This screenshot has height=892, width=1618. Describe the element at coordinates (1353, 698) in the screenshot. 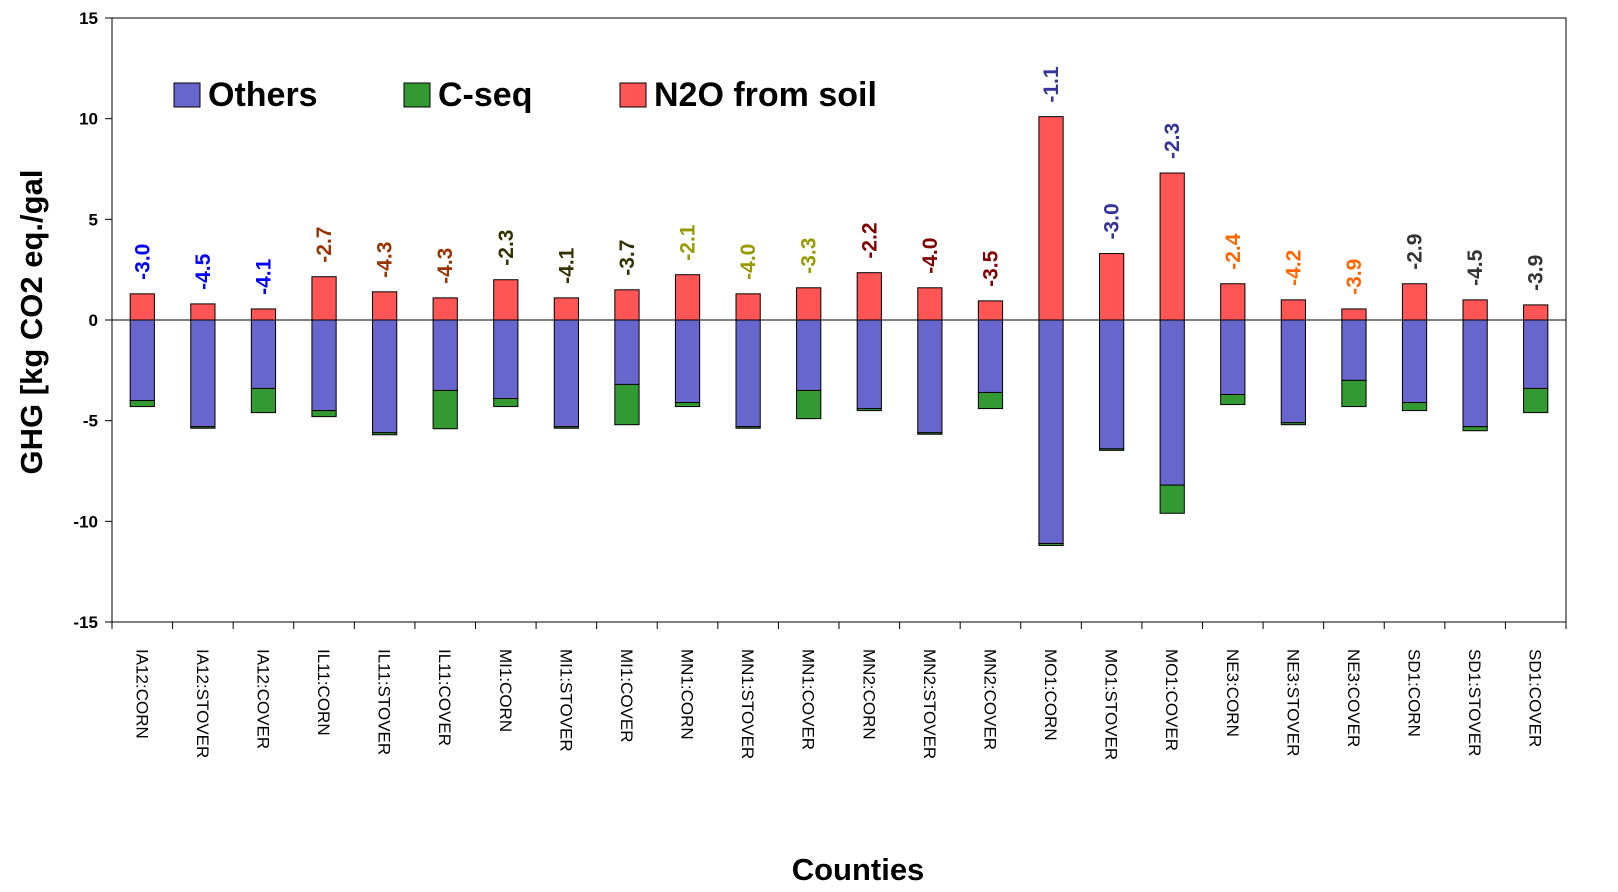

I see `x-tick-label: NE3:COVER` at that location.